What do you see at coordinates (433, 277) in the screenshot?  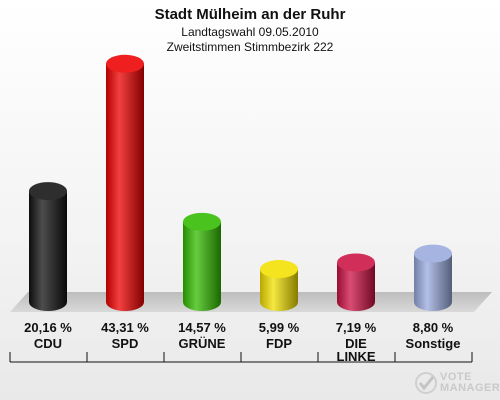 I see `bar-sonstige` at bounding box center [433, 277].